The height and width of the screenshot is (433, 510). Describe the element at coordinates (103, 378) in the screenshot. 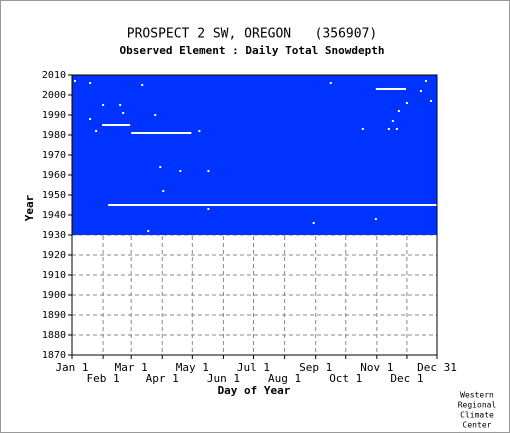

I see `x-tick-label: Feb 1` at that location.